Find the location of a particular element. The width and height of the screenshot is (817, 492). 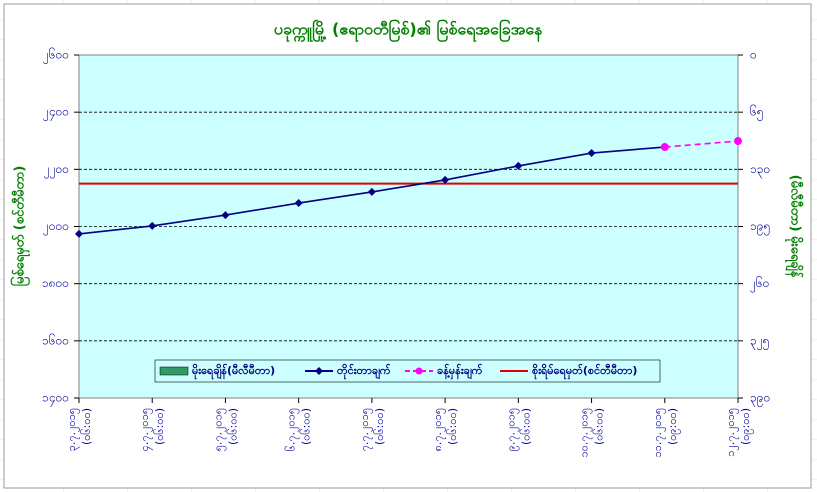

y-tick-label: ၂၂၀၀ is located at coordinates (56, 170).